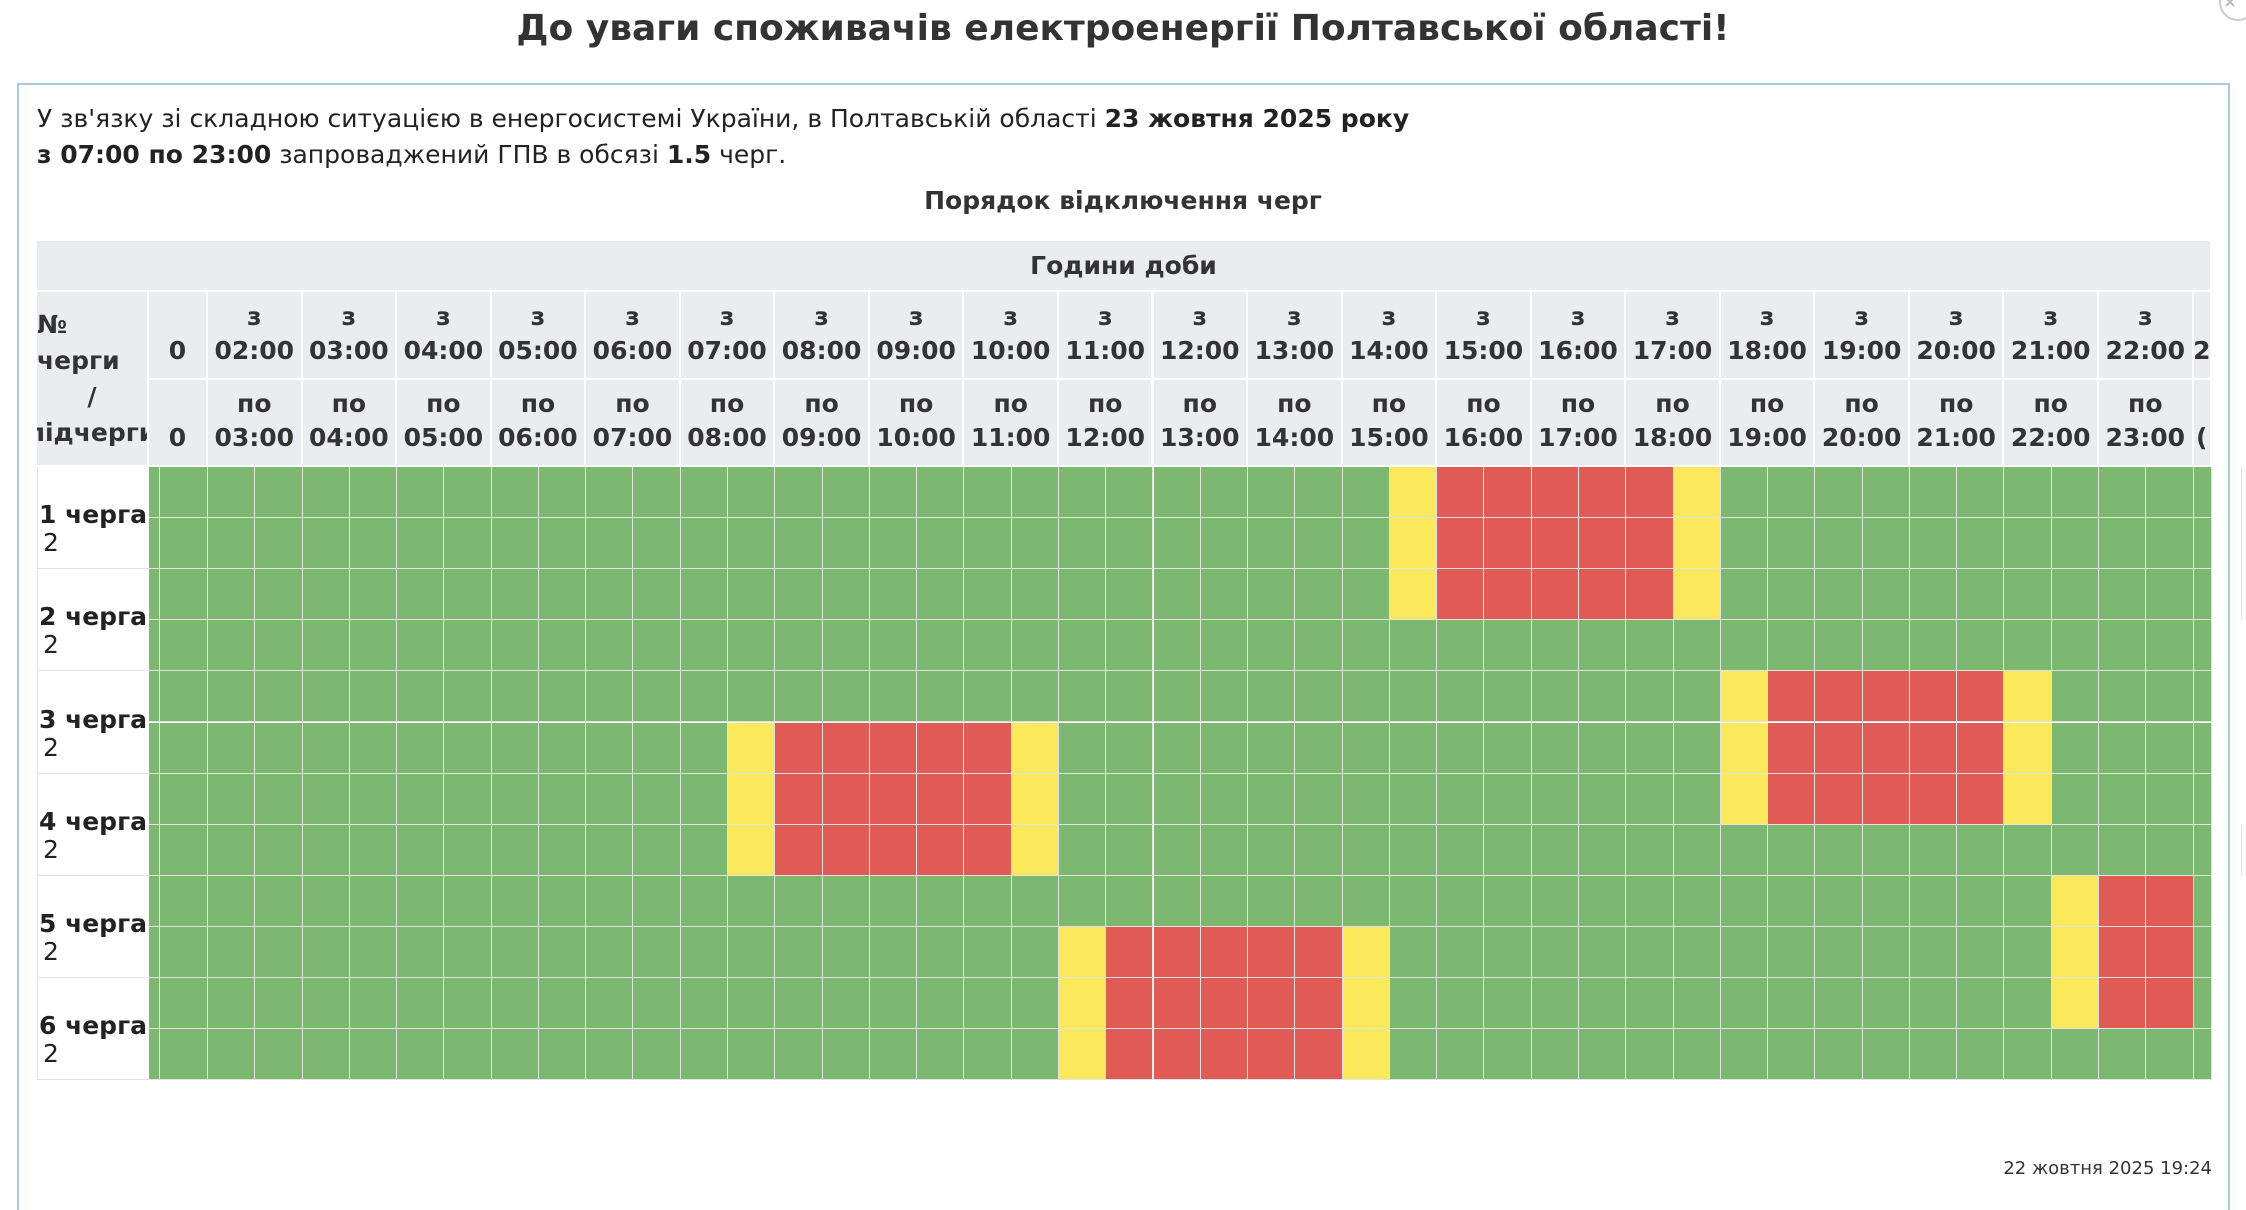  I want to click on hour-header: з 17:00, so click(1673, 336).